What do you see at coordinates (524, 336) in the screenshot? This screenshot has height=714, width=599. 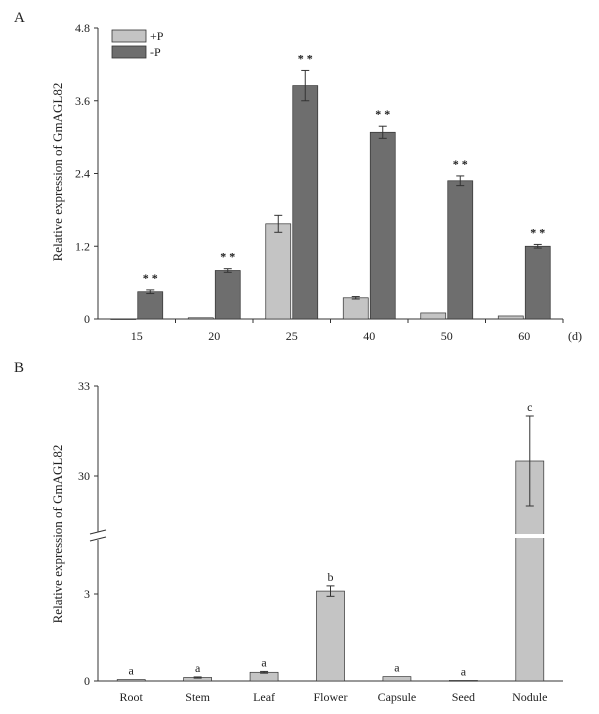 I see `panel-a-x-tick-label: 60` at bounding box center [524, 336].